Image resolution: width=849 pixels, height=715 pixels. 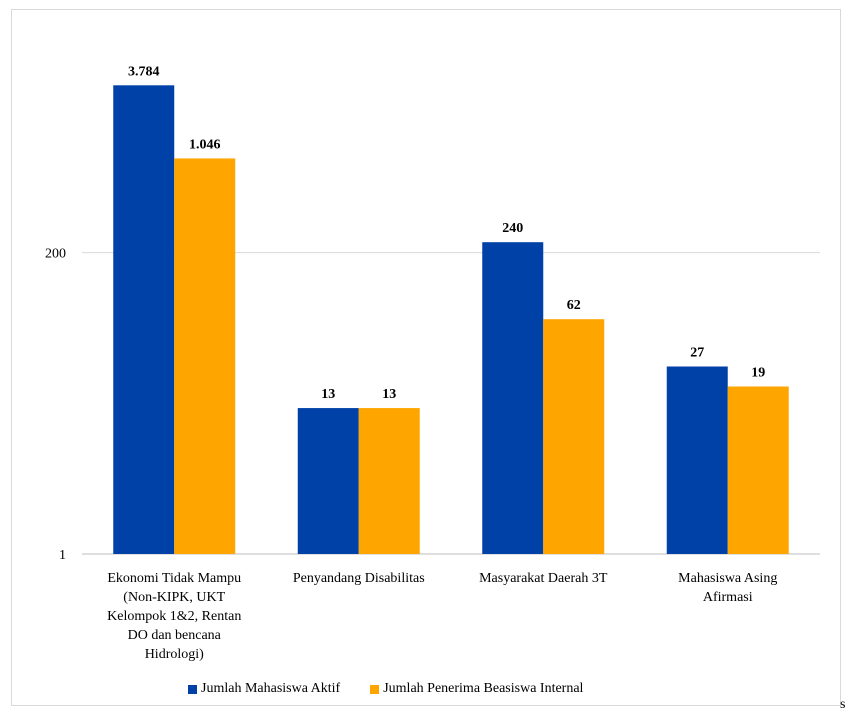 I want to click on x-category-label: DO dan bencana, so click(x=175, y=635).